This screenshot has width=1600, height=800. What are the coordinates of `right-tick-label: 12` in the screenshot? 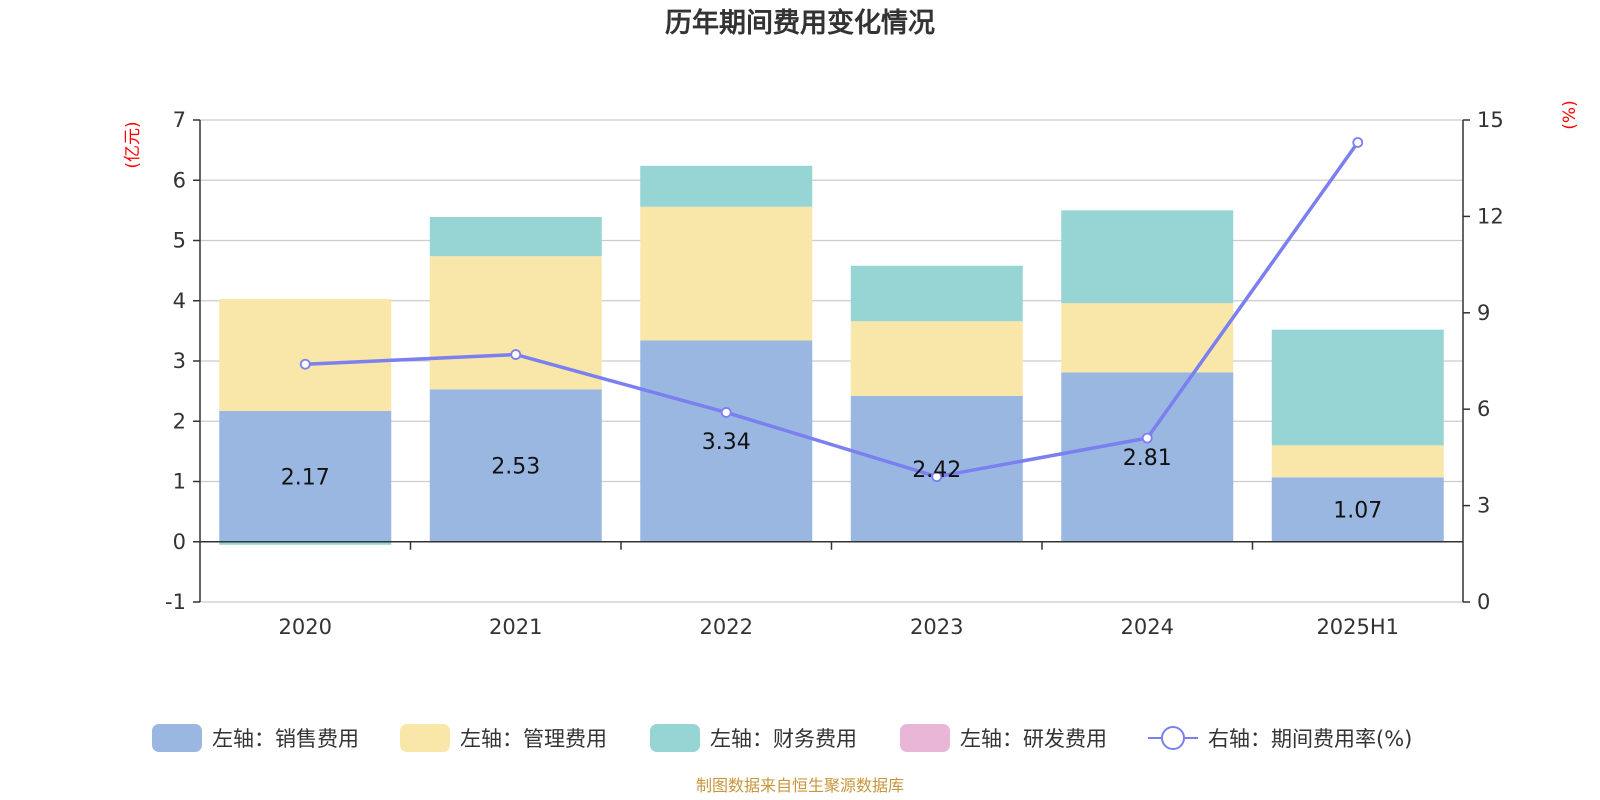 It's located at (1490, 216).